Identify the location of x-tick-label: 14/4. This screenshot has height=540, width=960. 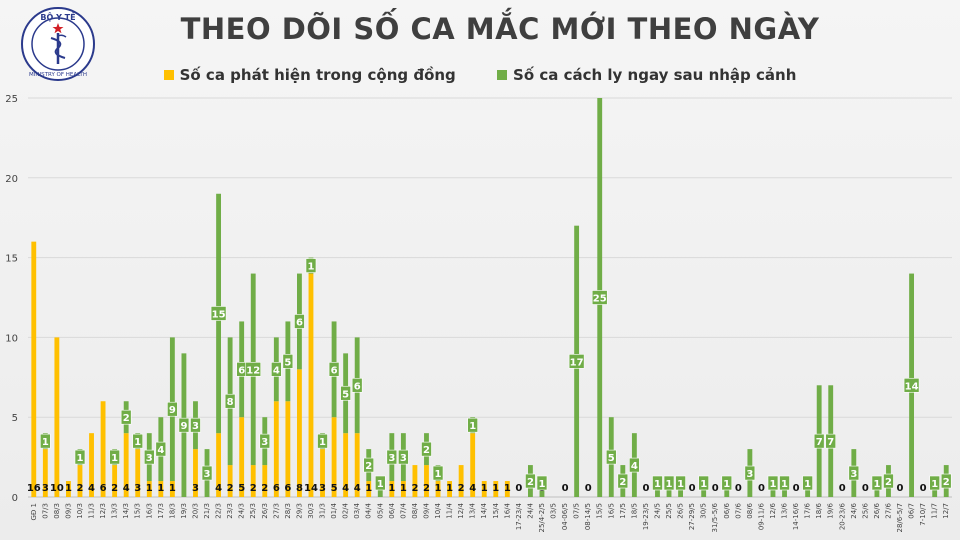
(484, 510).